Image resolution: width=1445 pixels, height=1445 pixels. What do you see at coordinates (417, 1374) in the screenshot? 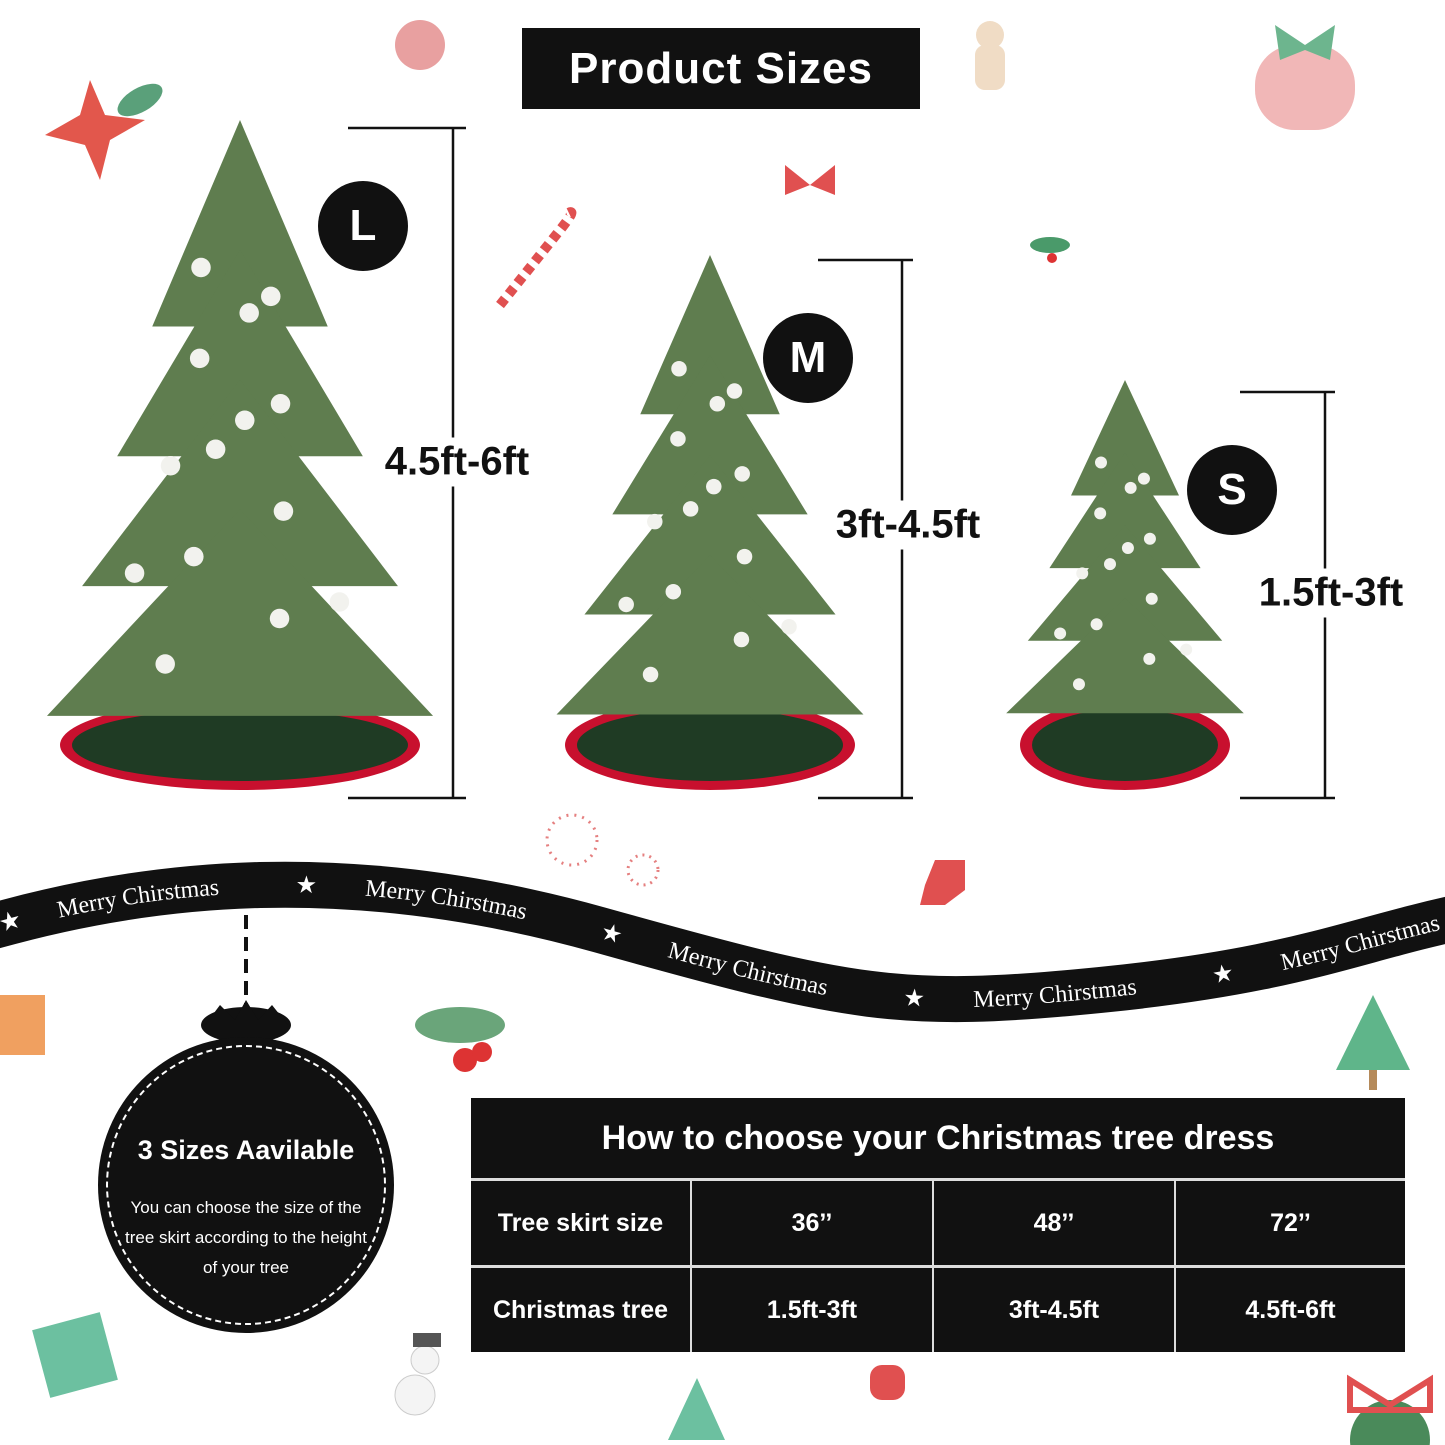
I see `snowman-icon` at bounding box center [417, 1374].